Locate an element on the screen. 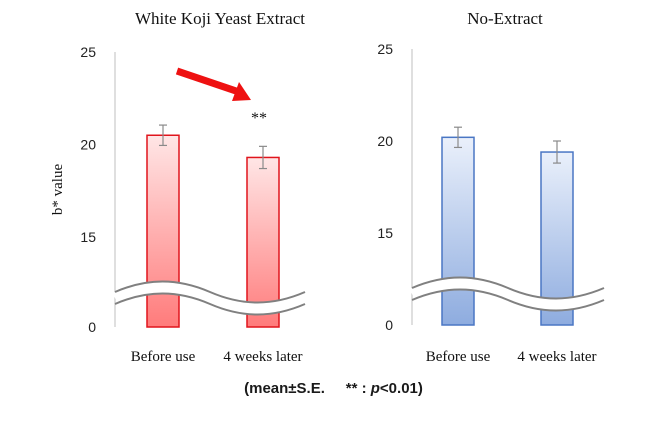 This screenshot has height=433, width=667. panel-0-y-tick: 25 is located at coordinates (88, 52).